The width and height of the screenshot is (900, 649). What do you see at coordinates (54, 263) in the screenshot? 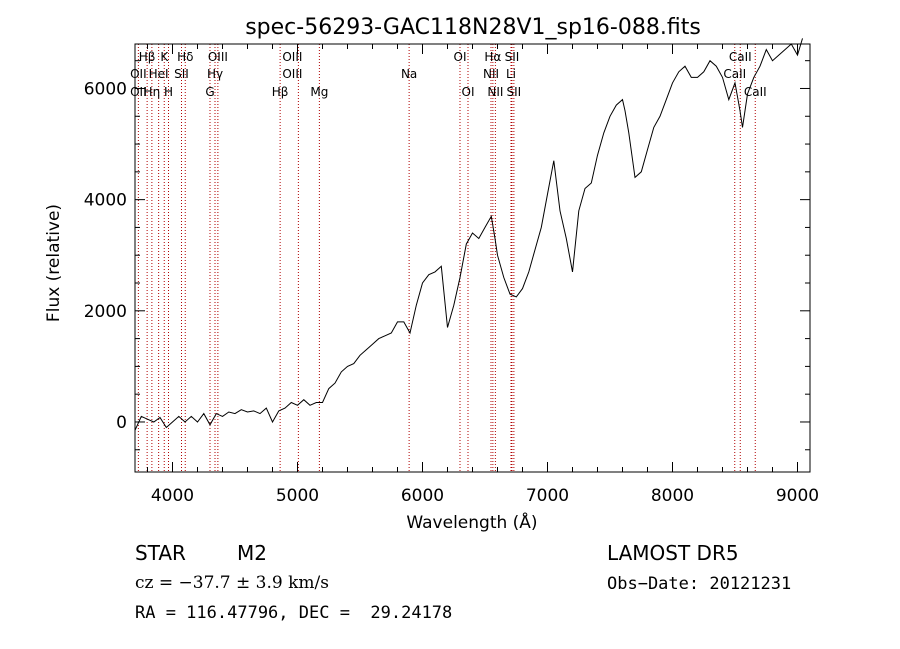
I see `y-axis-label: Flux (relative)` at bounding box center [54, 263].